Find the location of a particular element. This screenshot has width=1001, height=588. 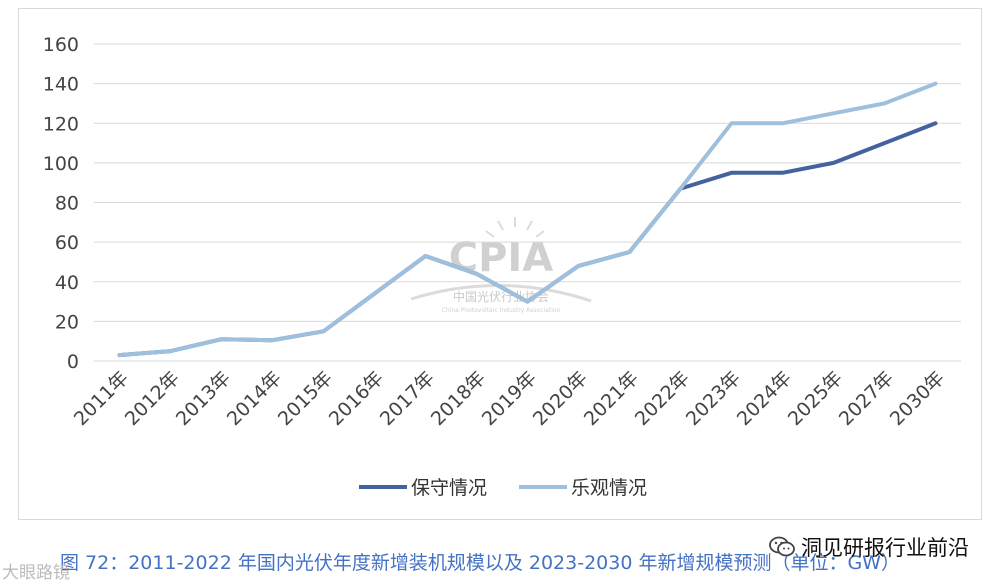

y-tick-label: 160 is located at coordinates (61, 45).